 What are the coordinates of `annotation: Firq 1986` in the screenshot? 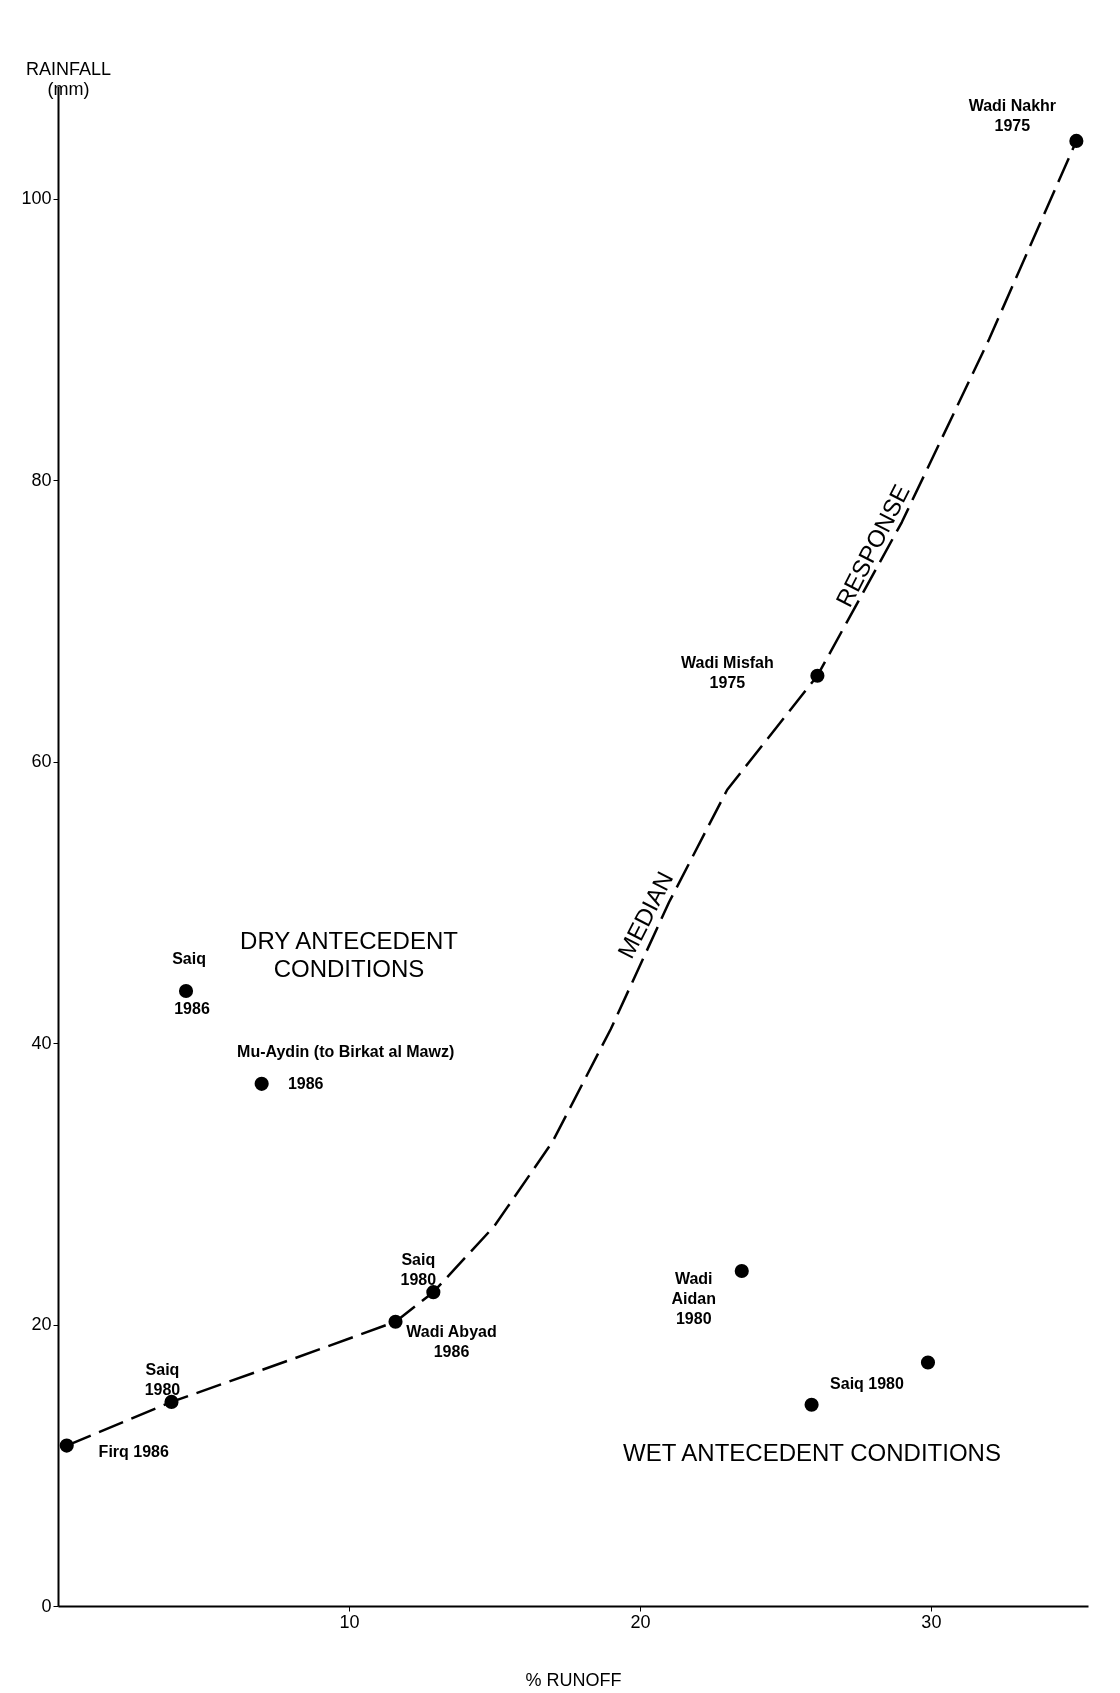 It's located at (133, 1451).